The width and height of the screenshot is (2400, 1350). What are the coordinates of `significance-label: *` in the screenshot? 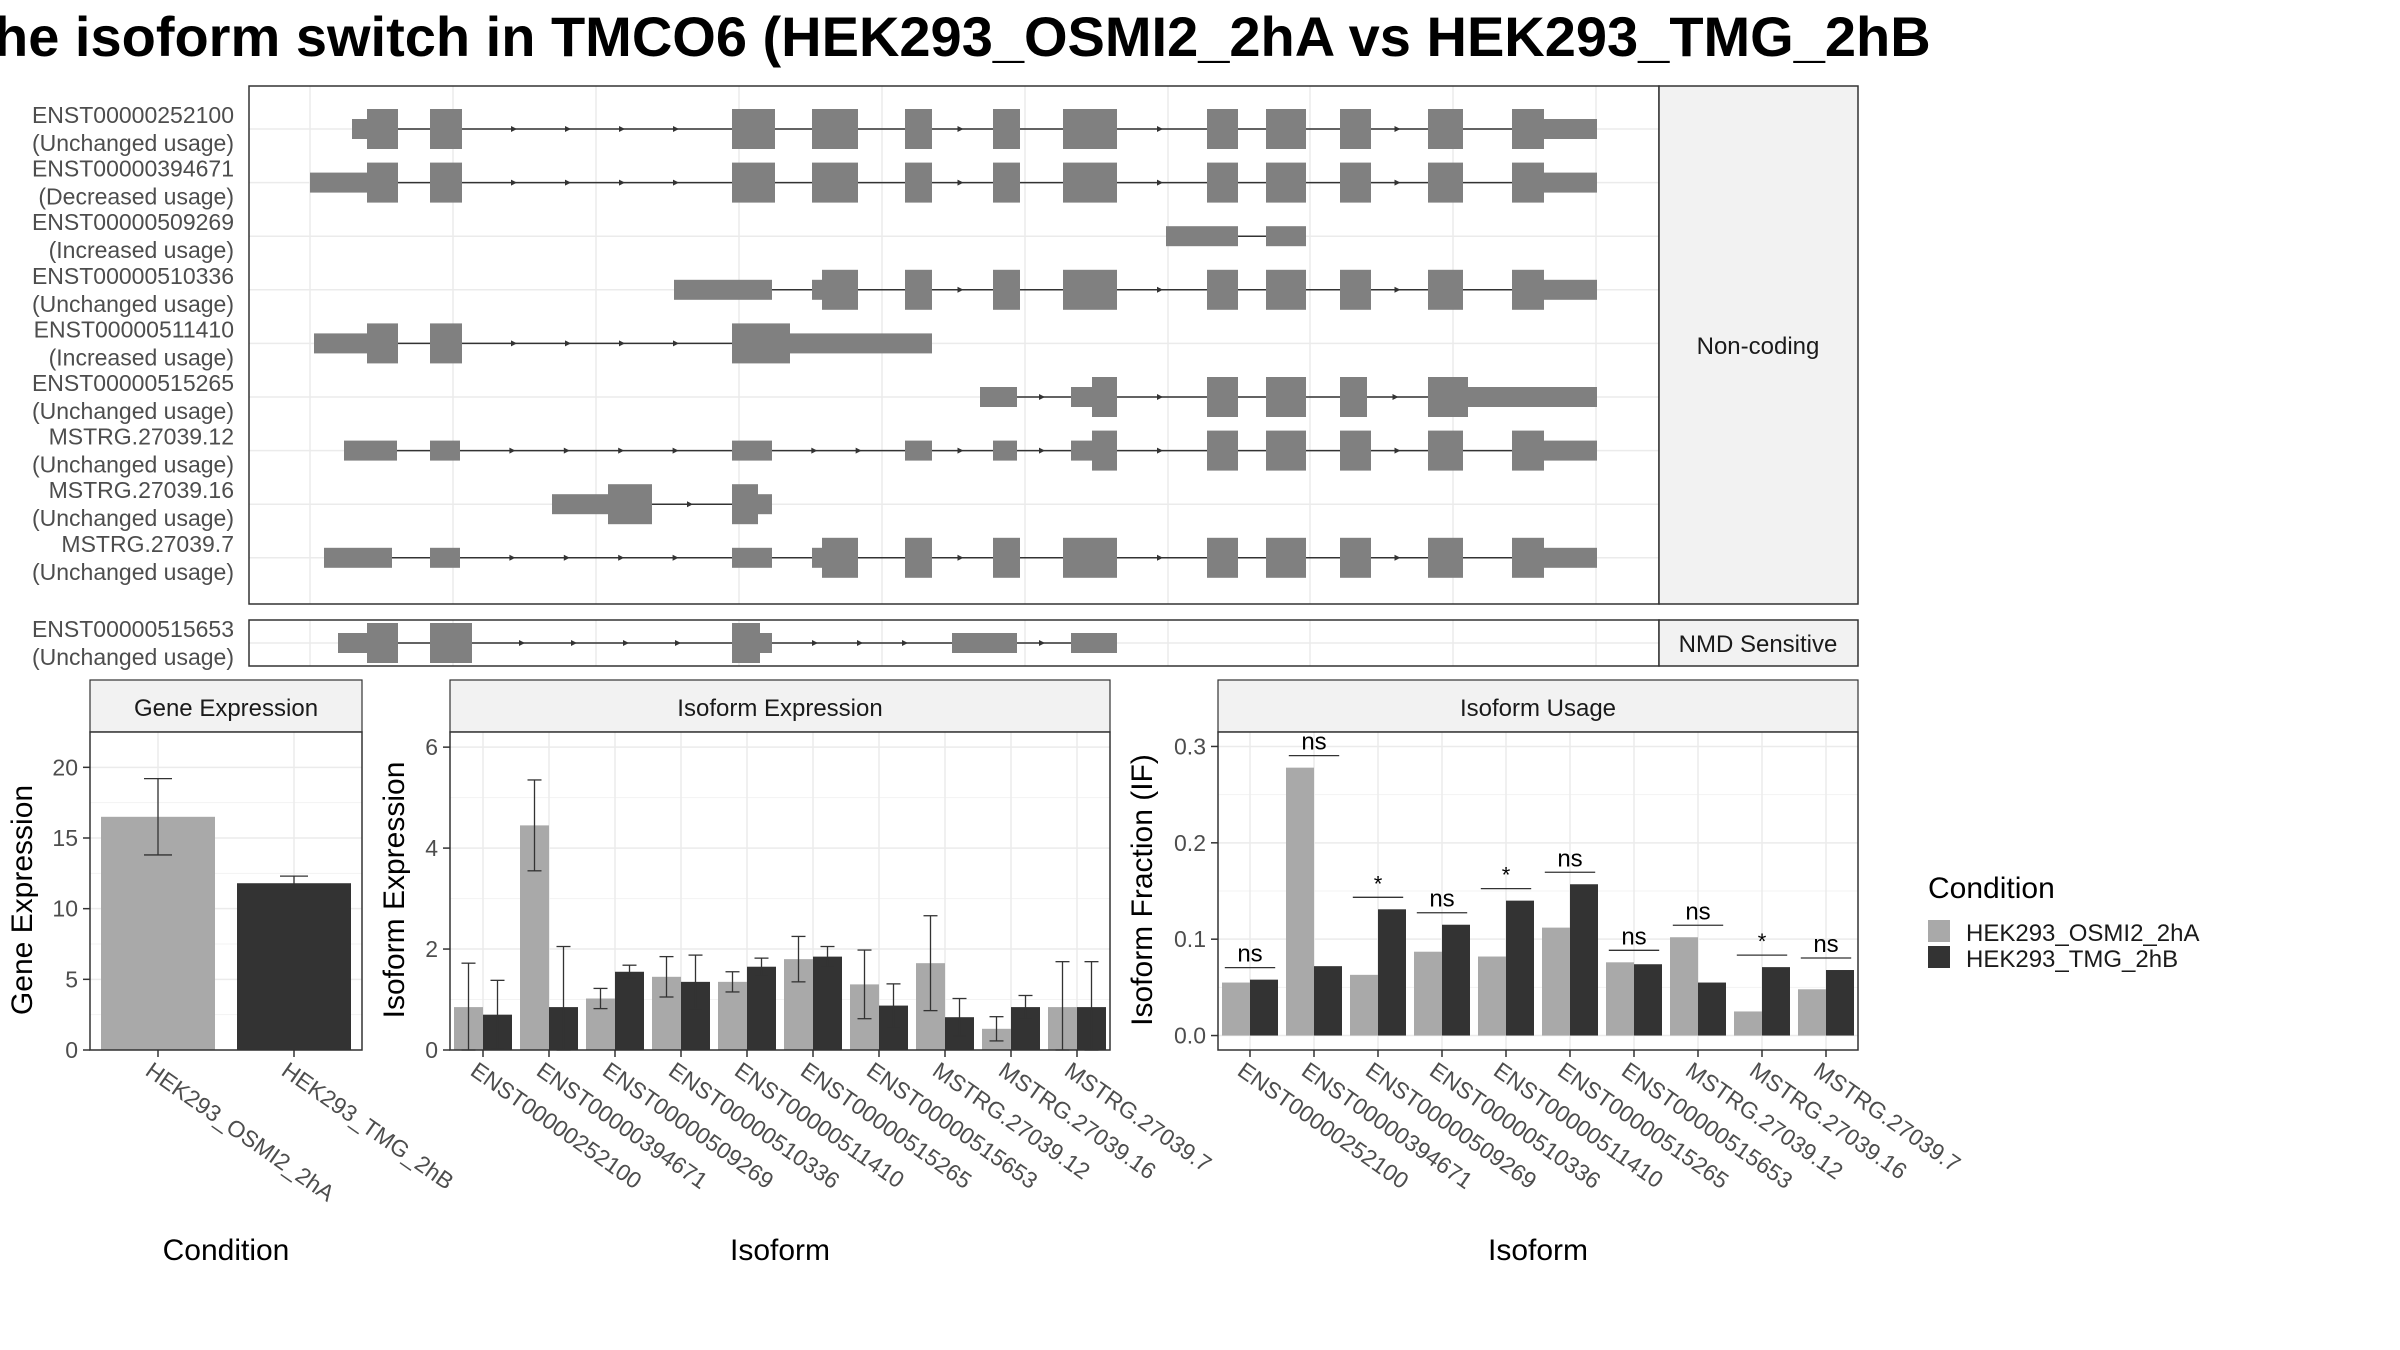 It's located at (1762, 941).